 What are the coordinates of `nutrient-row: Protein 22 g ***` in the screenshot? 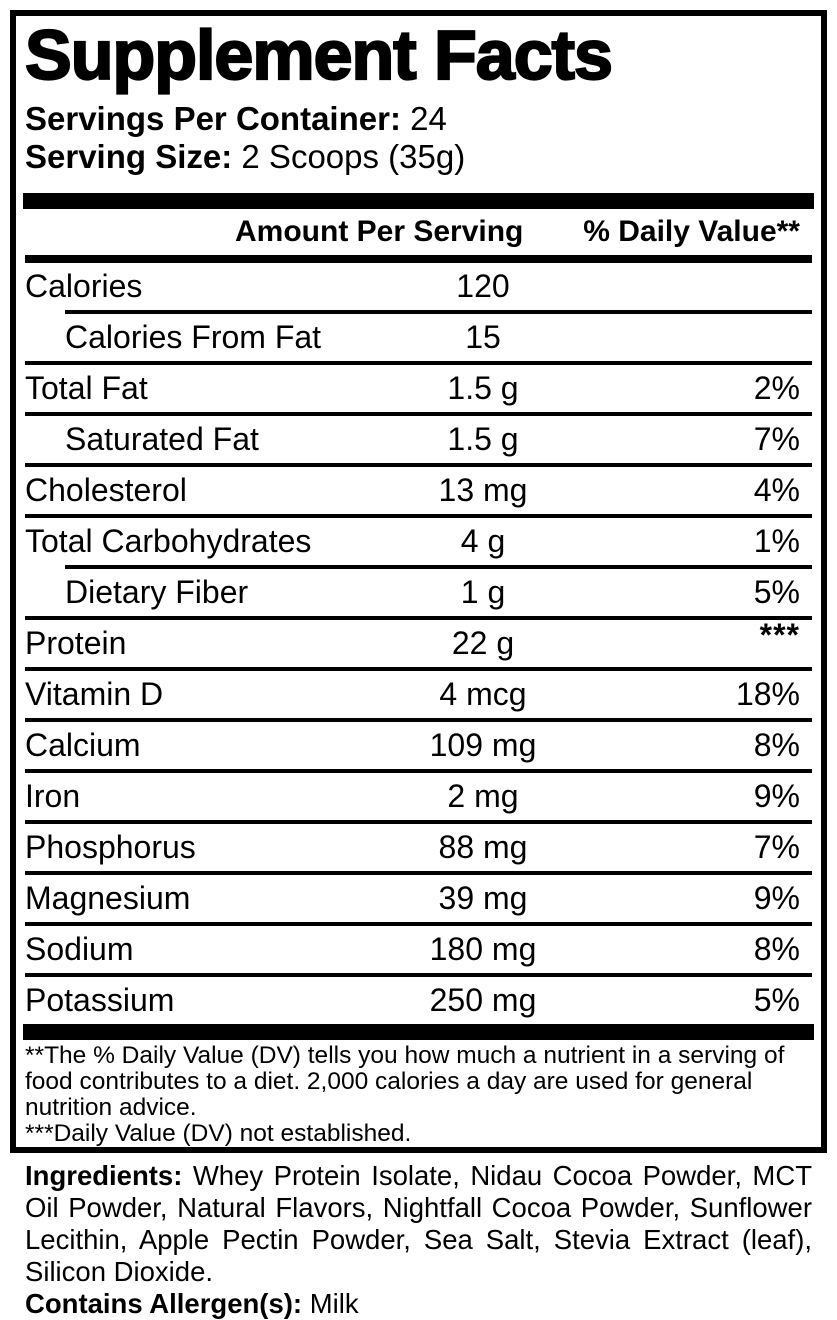 It's located at (418, 642).